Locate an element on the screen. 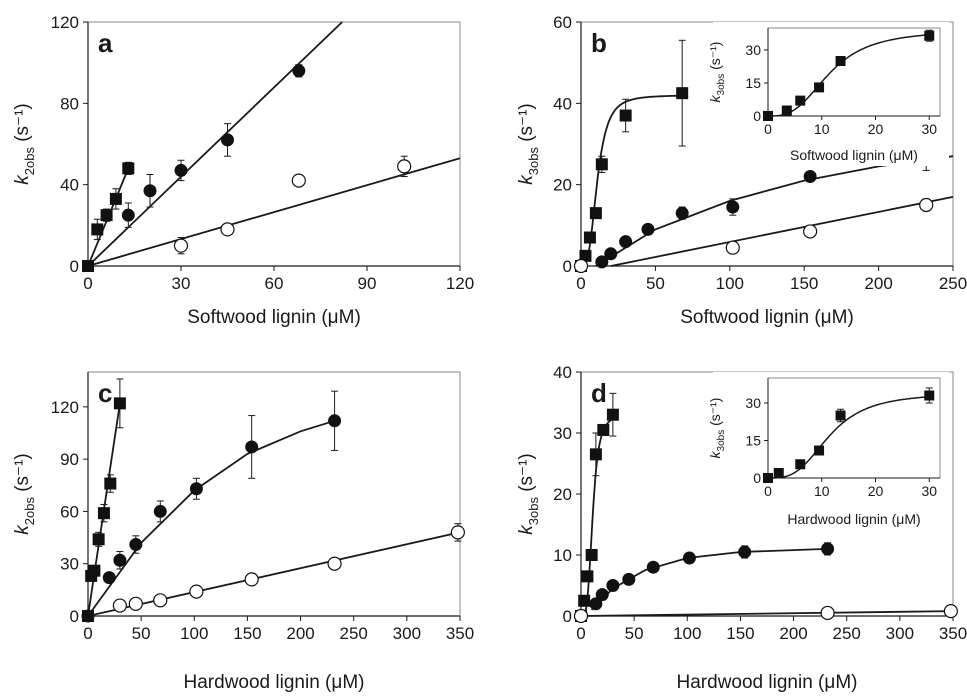 Image resolution: width=967 pixels, height=696 pixels. panel-d-y-tick-label: 0 is located at coordinates (567, 616).